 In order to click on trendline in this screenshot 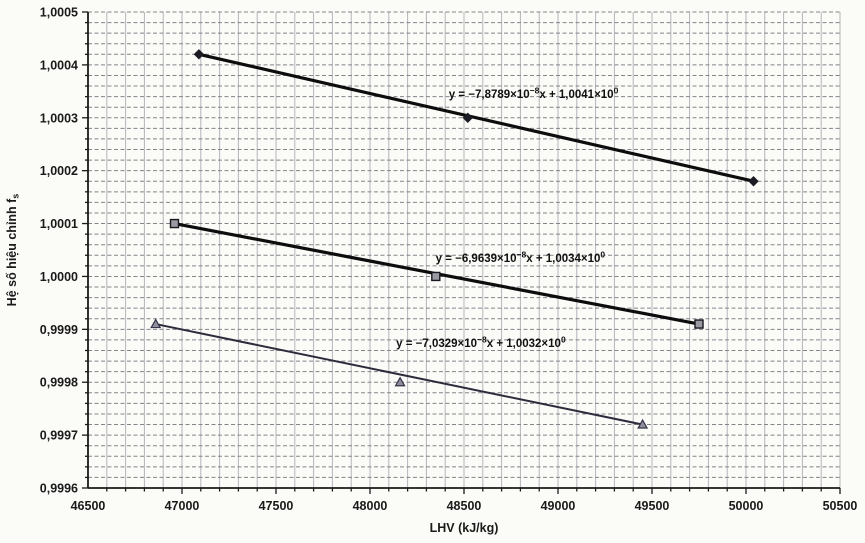, I will do `click(399, 374)`.